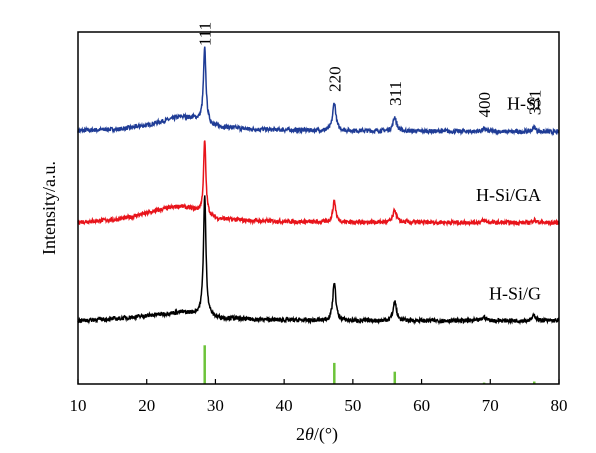 The image size is (596, 453). Describe the element at coordinates (421, 405) in the screenshot. I see `x-tick-label-5: 60` at that location.